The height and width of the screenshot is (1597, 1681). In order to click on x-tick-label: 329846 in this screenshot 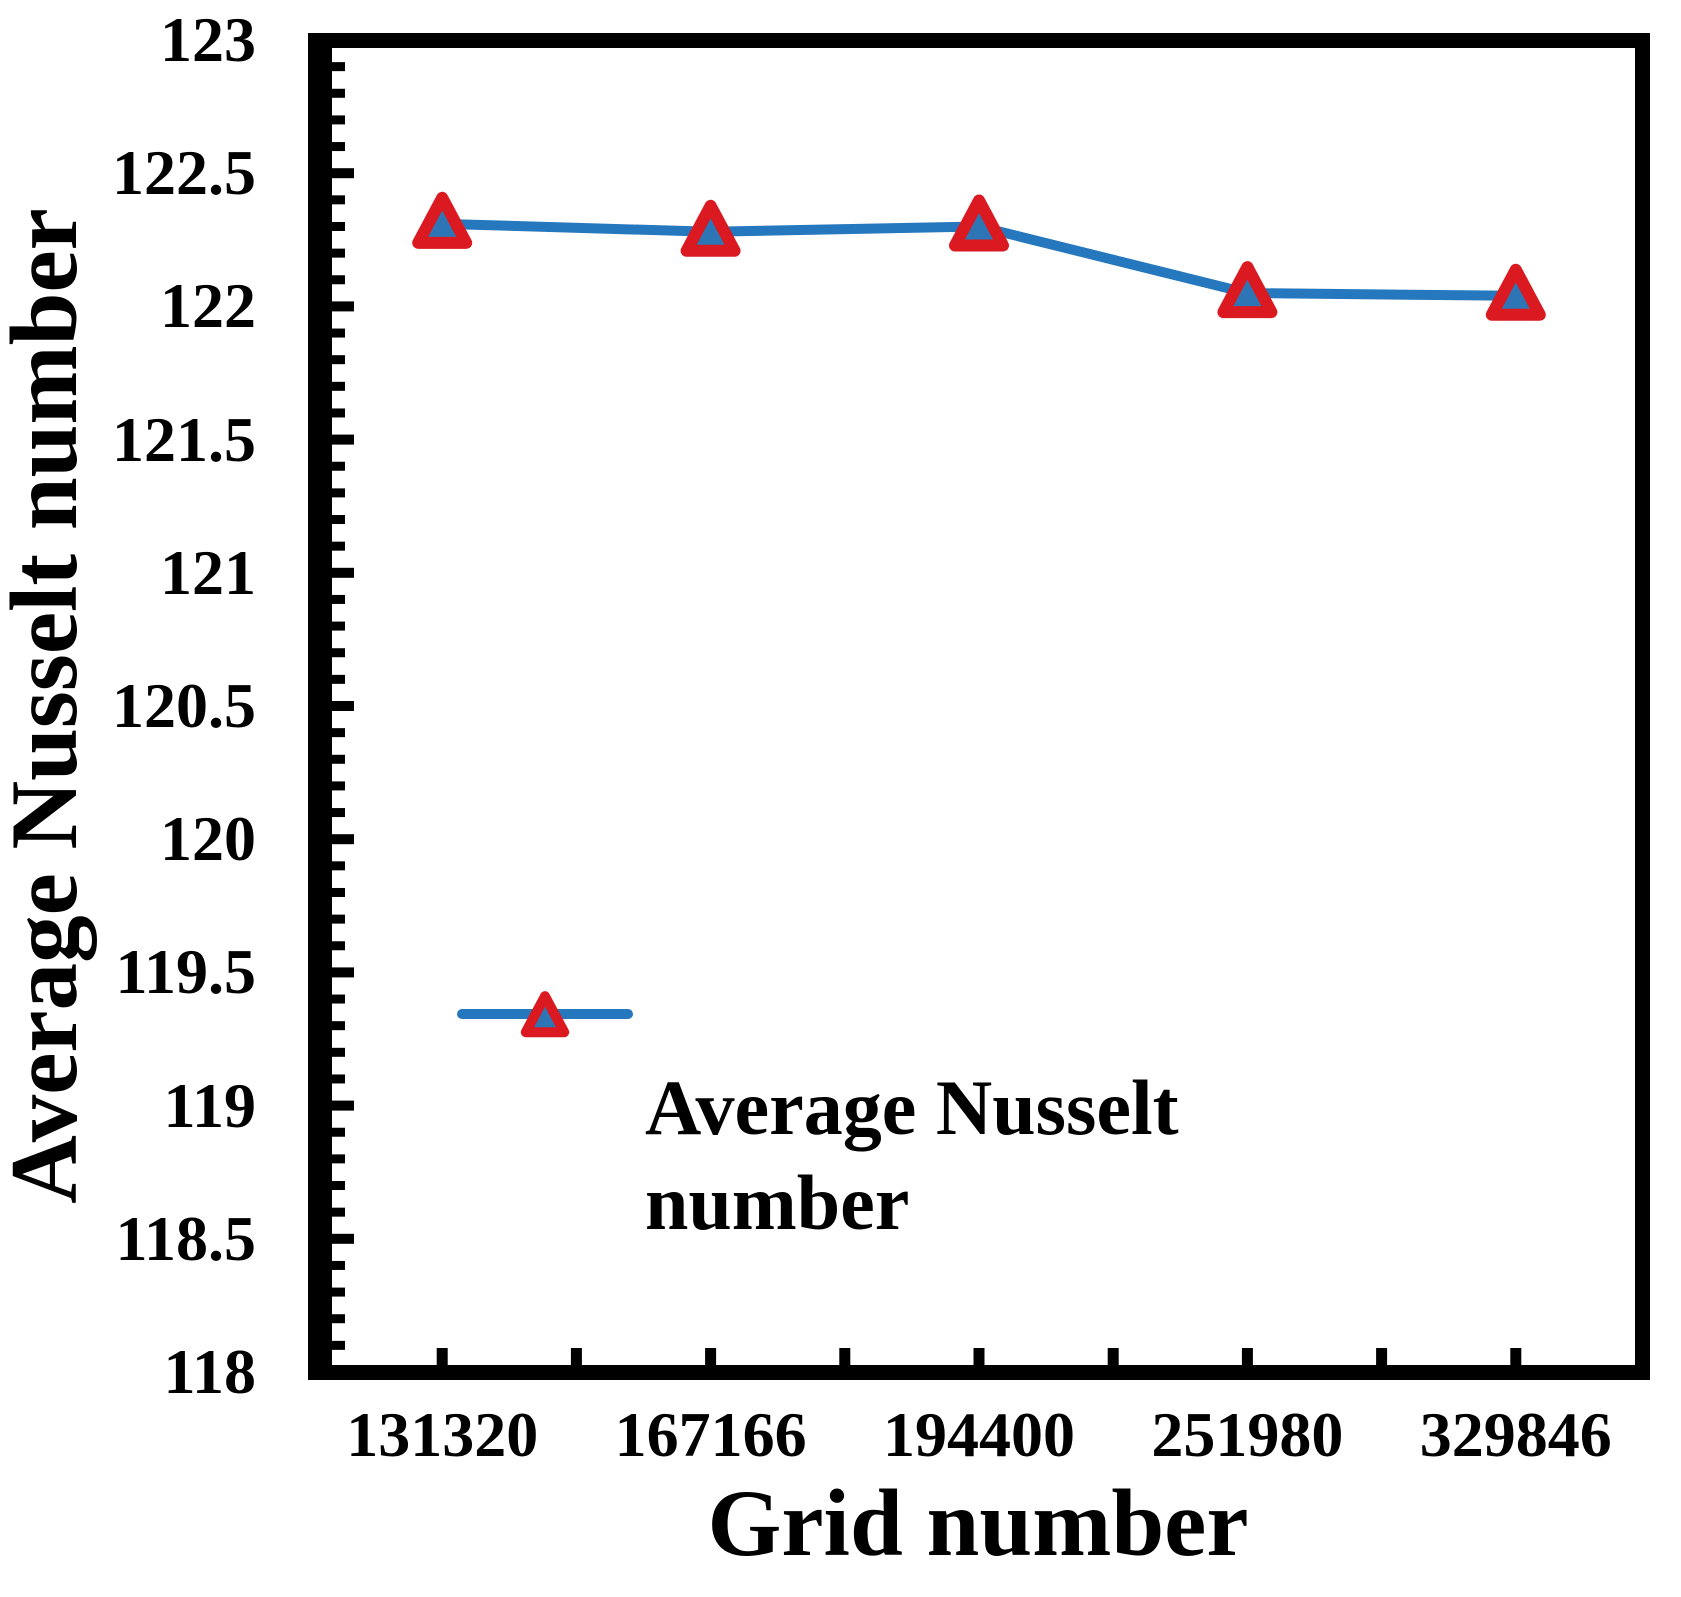, I will do `click(1515, 1434)`.